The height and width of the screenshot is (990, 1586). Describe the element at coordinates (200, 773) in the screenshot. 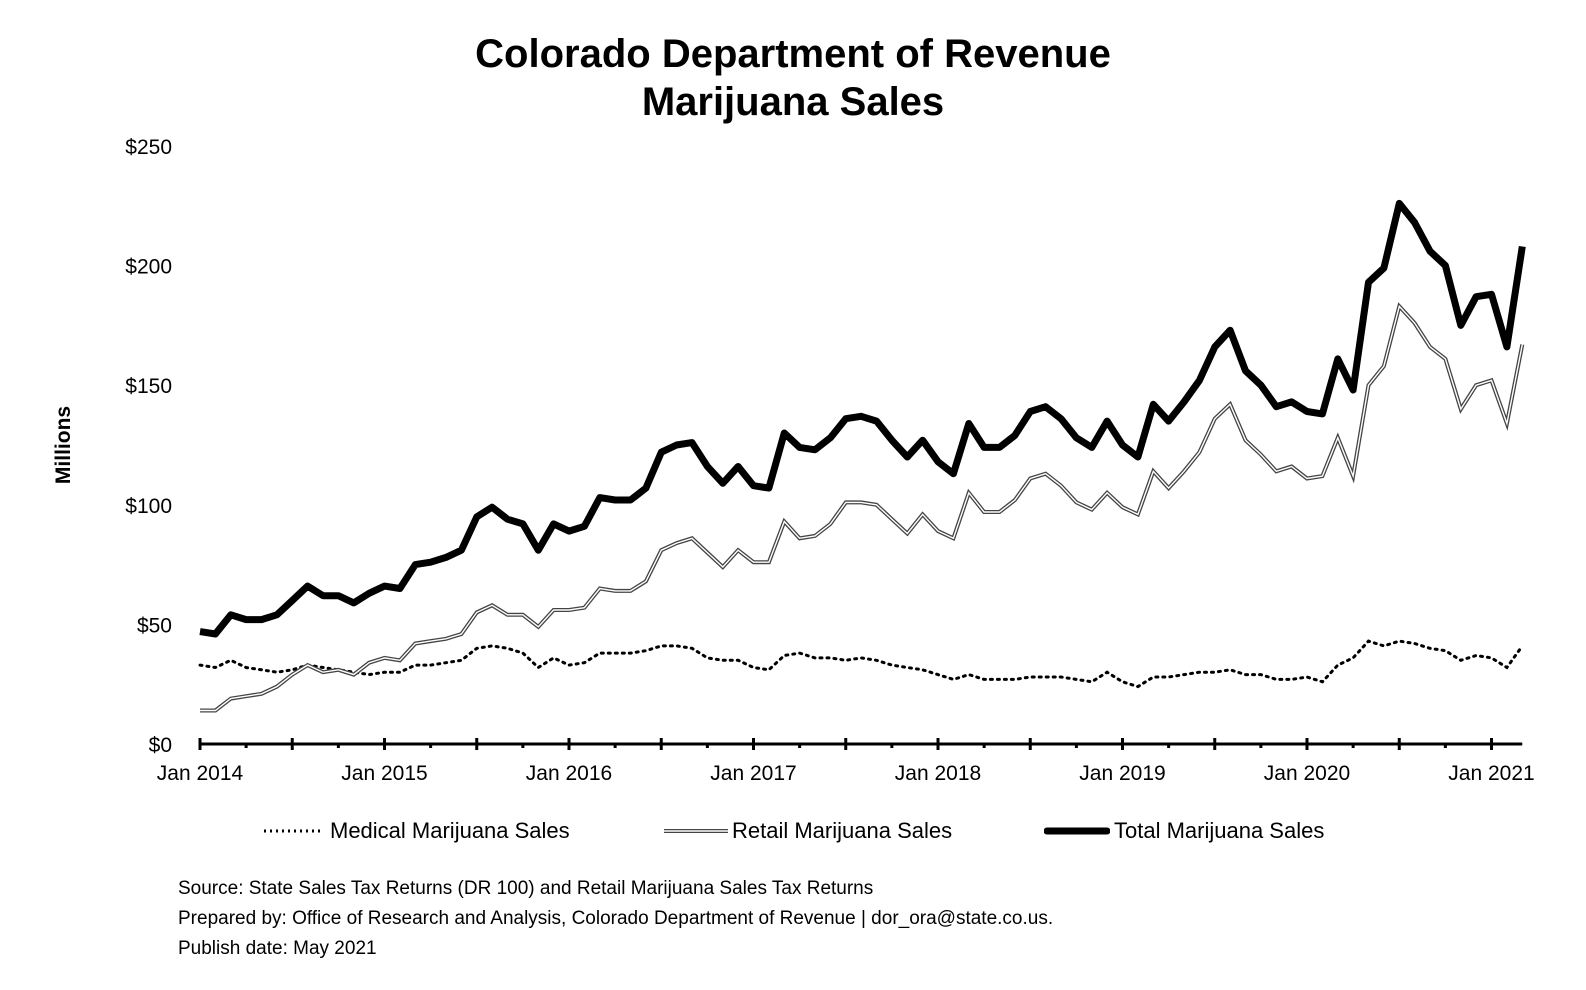

I see `x-tick-label: Jan 2014` at that location.